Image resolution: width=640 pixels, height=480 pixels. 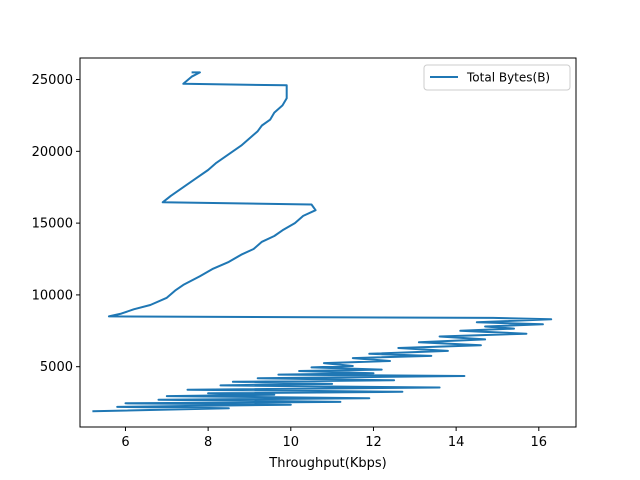 What do you see at coordinates (291, 442) in the screenshot?
I see `x-tick-label: 10` at bounding box center [291, 442].